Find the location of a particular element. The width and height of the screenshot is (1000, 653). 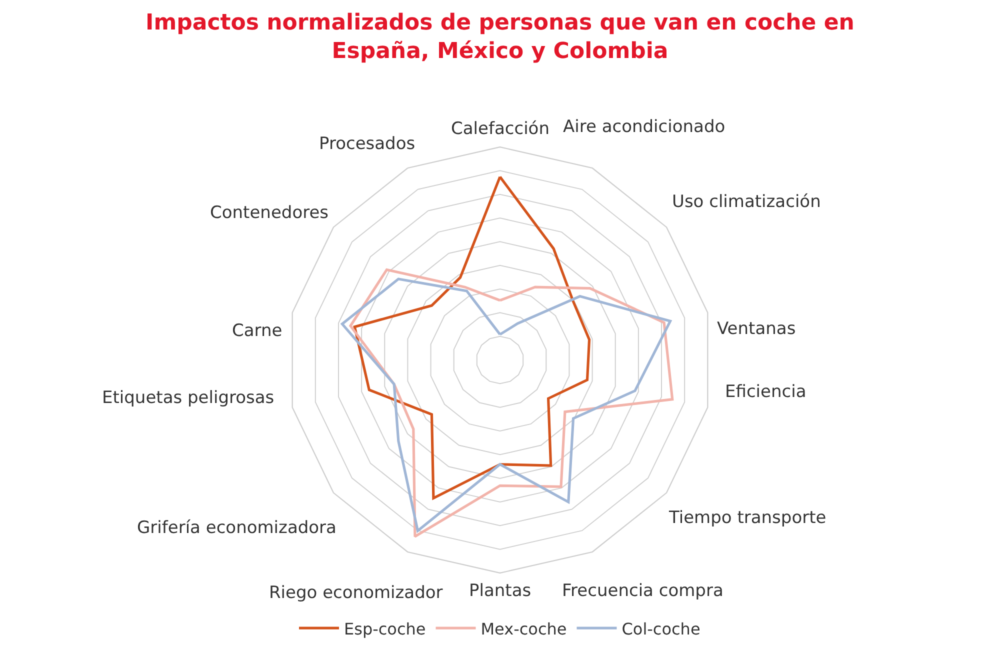

legend-label: Col-coche is located at coordinates (661, 628).